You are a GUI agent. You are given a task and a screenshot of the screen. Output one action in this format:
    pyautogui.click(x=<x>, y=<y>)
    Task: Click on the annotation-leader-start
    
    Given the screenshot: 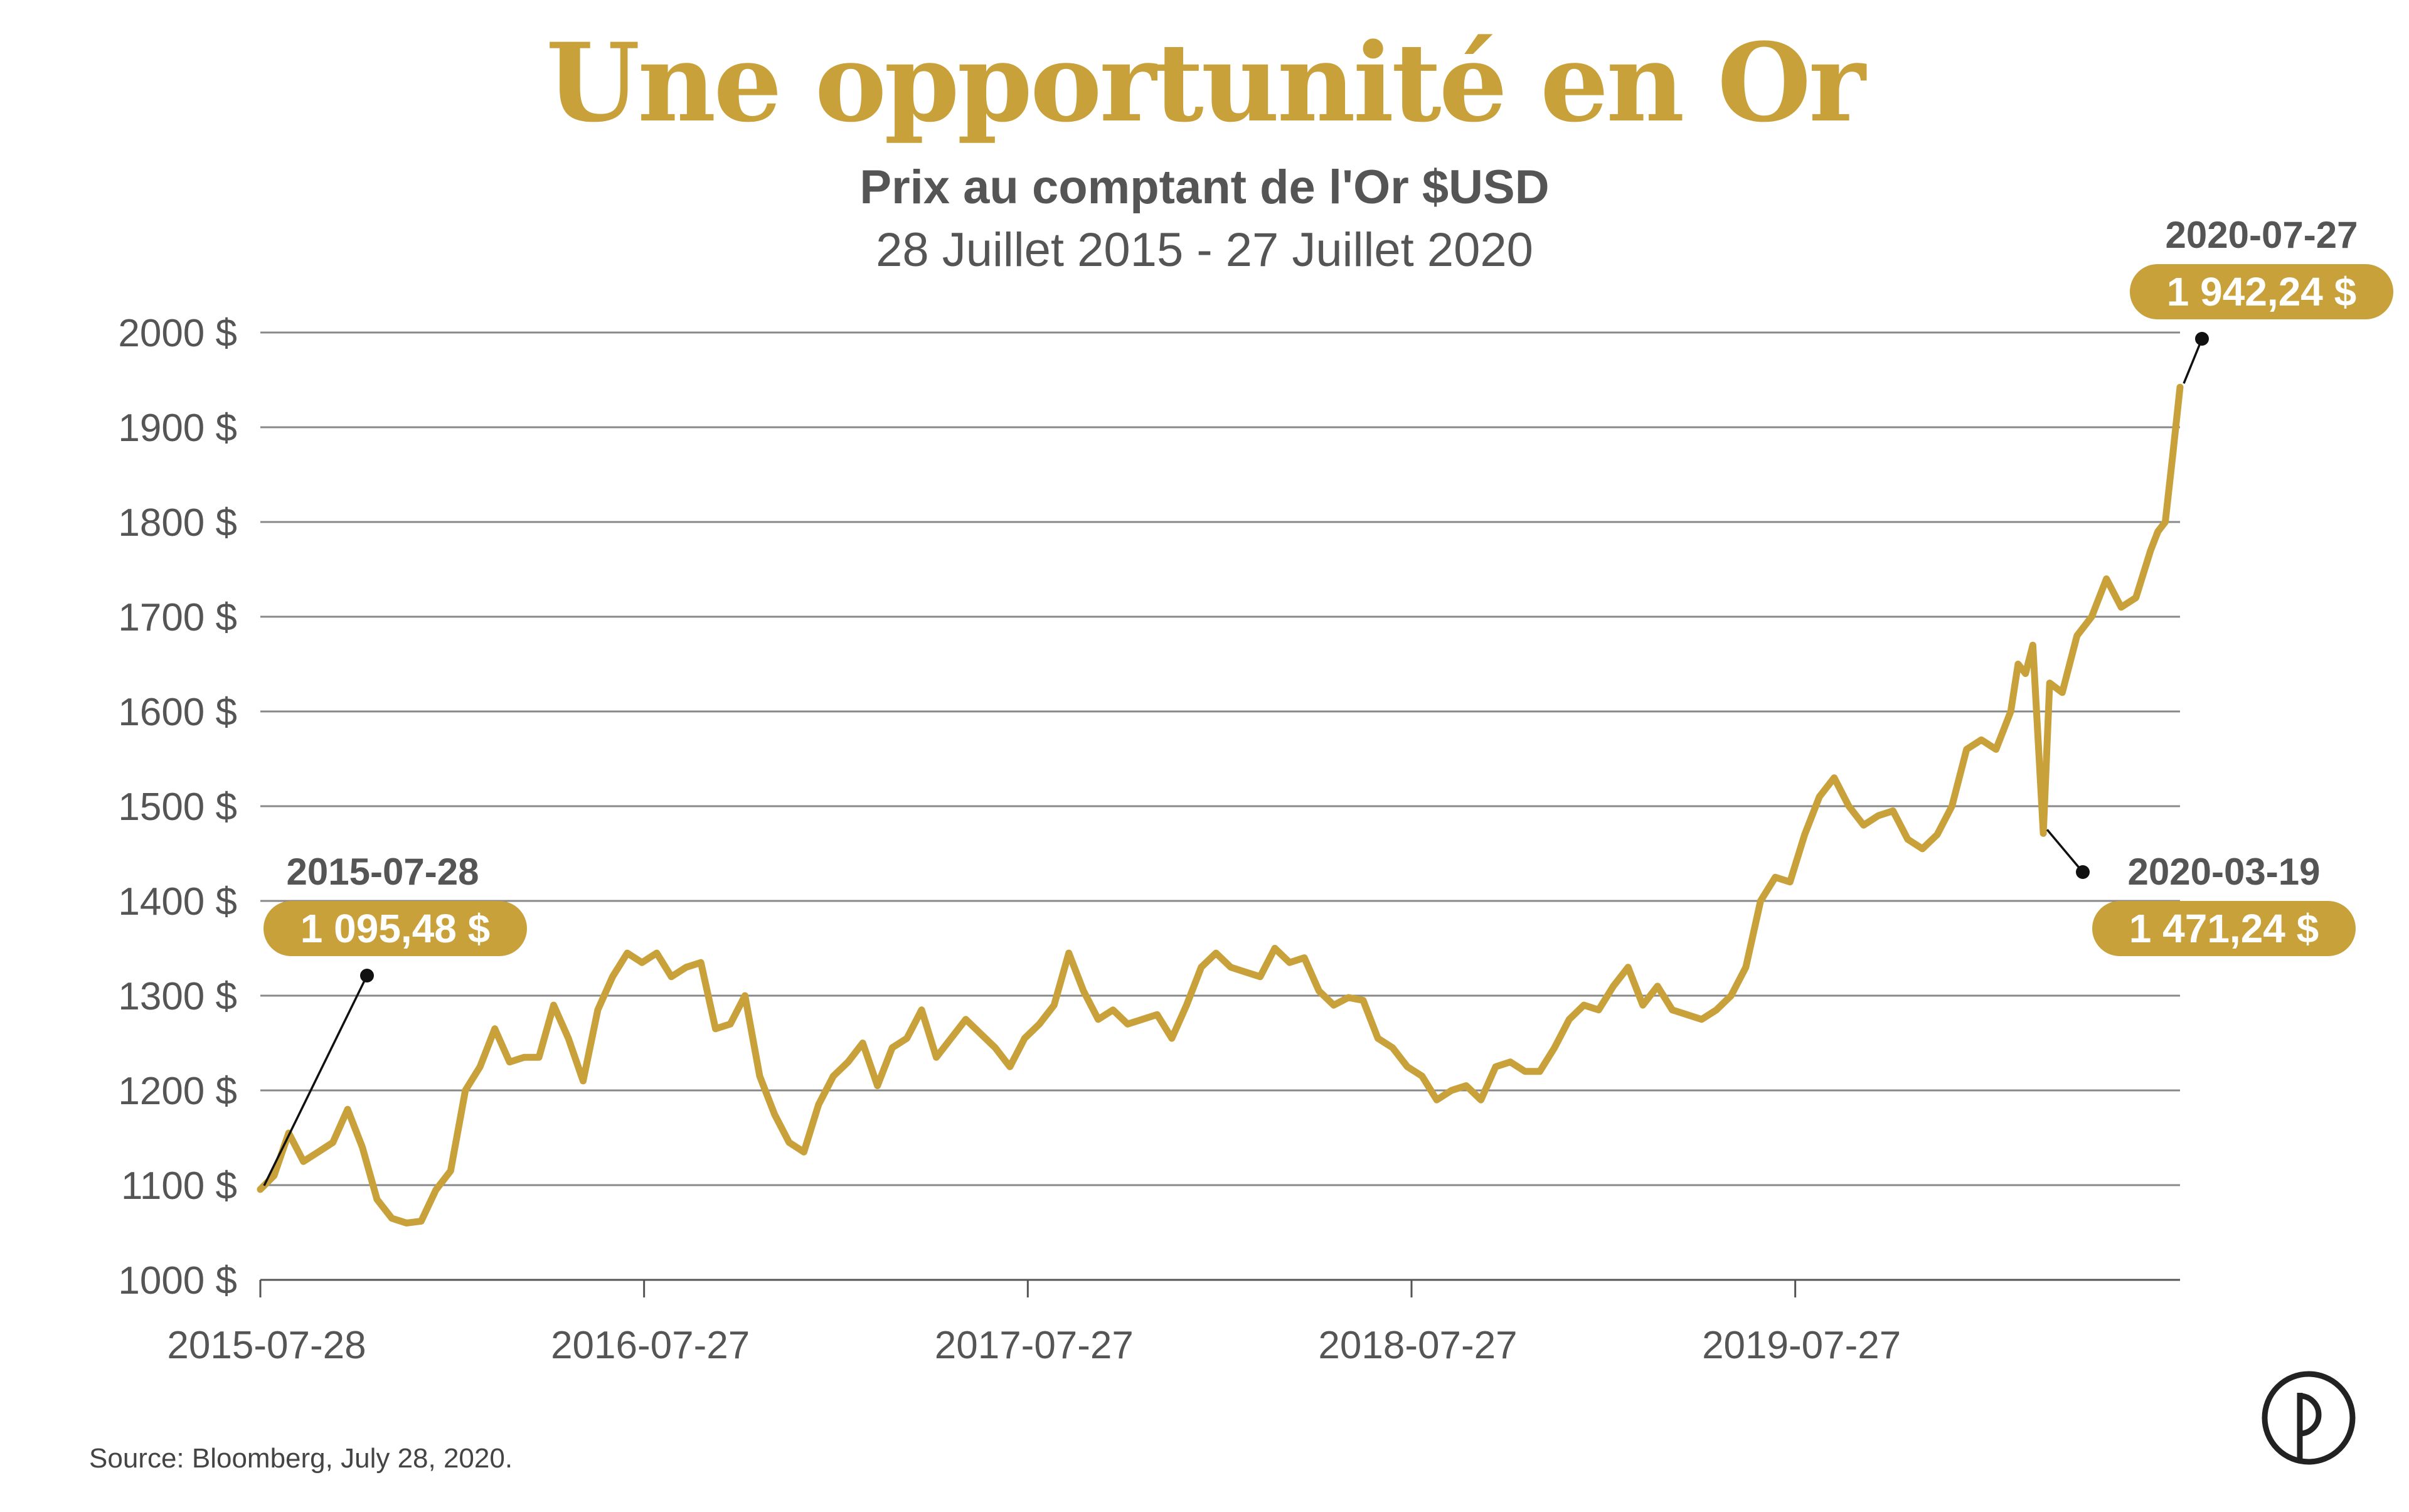 What is the action you would take?
    pyautogui.click(x=315, y=1080)
    